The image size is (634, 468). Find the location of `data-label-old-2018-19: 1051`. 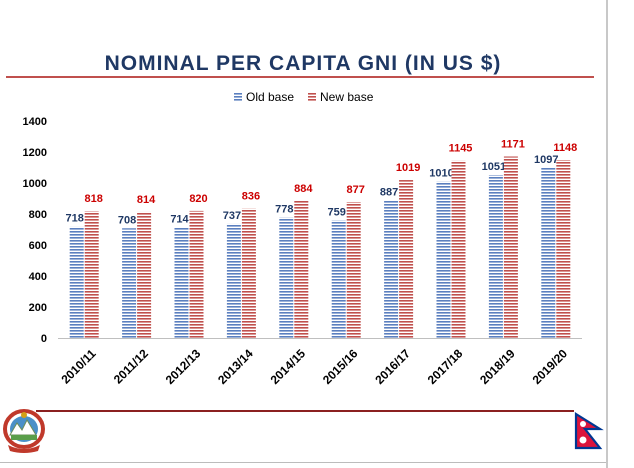

data-label-old-2018-19: 1051 is located at coordinates (494, 167).